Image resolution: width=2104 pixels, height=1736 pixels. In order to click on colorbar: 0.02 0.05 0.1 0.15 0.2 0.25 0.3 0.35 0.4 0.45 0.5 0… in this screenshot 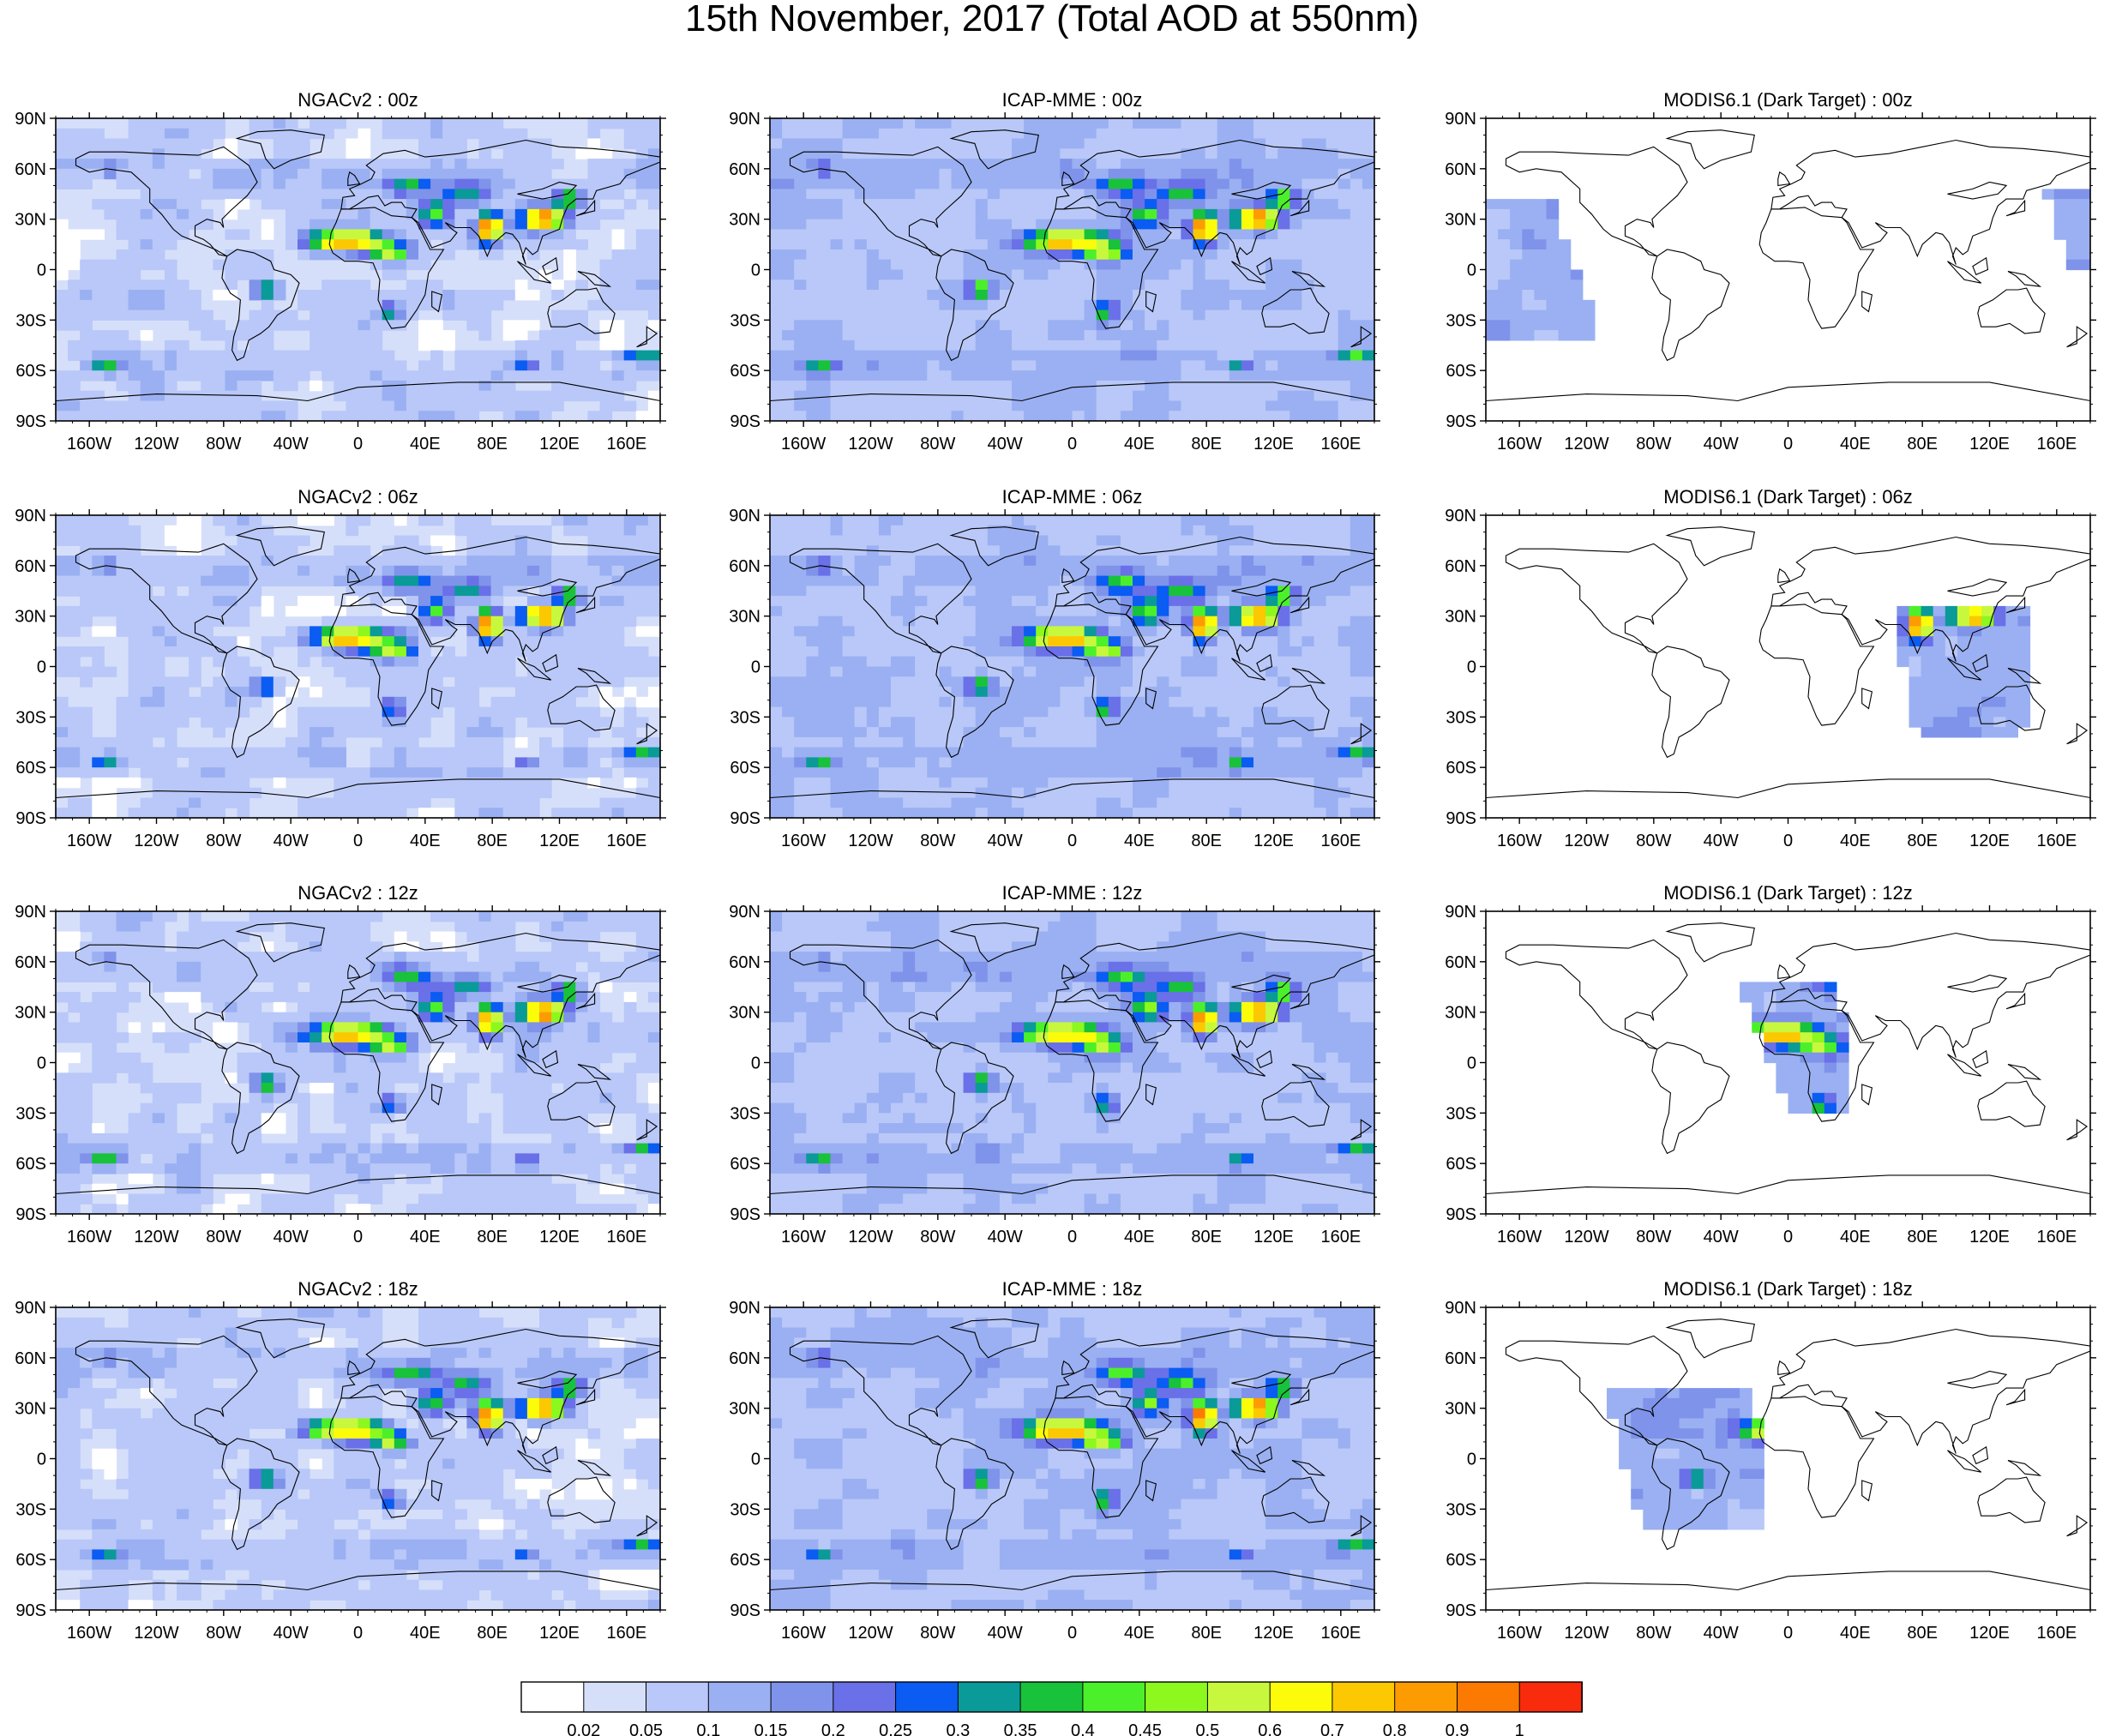, I will do `click(1051, 1708)`.